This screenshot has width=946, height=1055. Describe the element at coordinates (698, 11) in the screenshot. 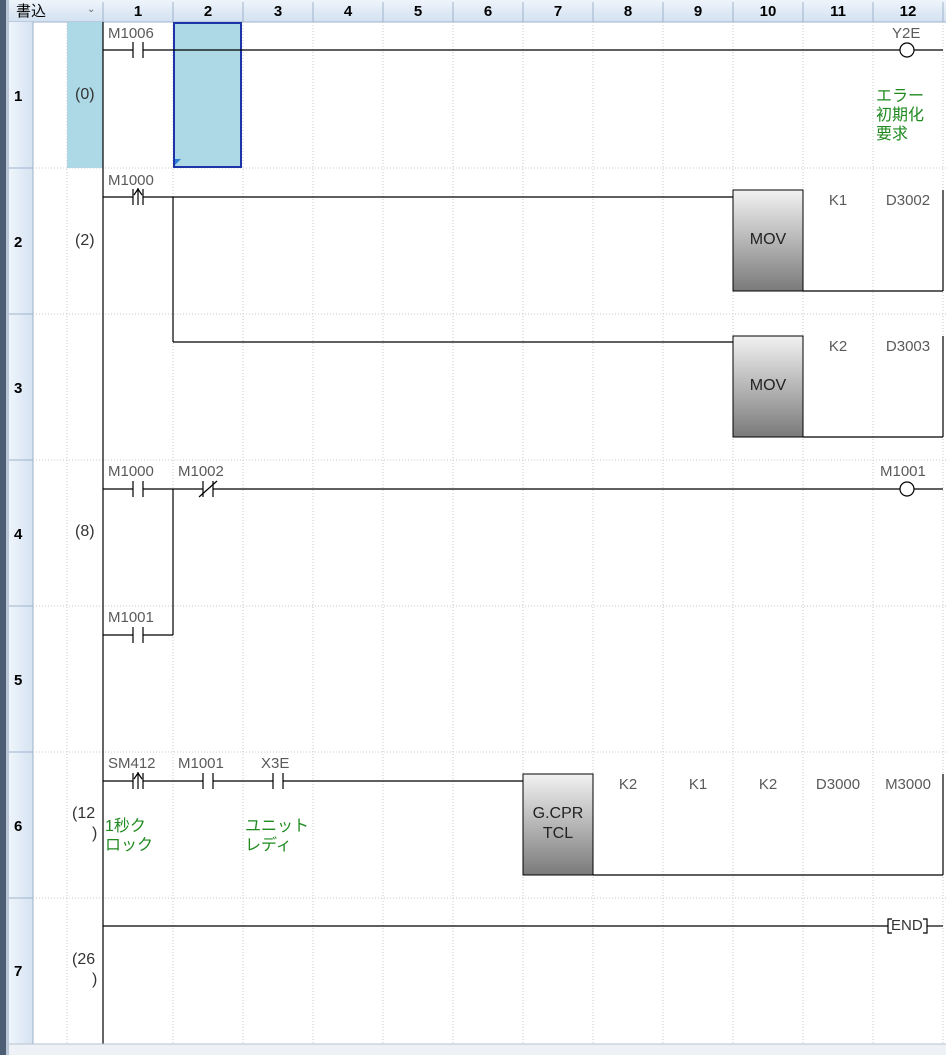

I see `column-header-9: 9` at that location.